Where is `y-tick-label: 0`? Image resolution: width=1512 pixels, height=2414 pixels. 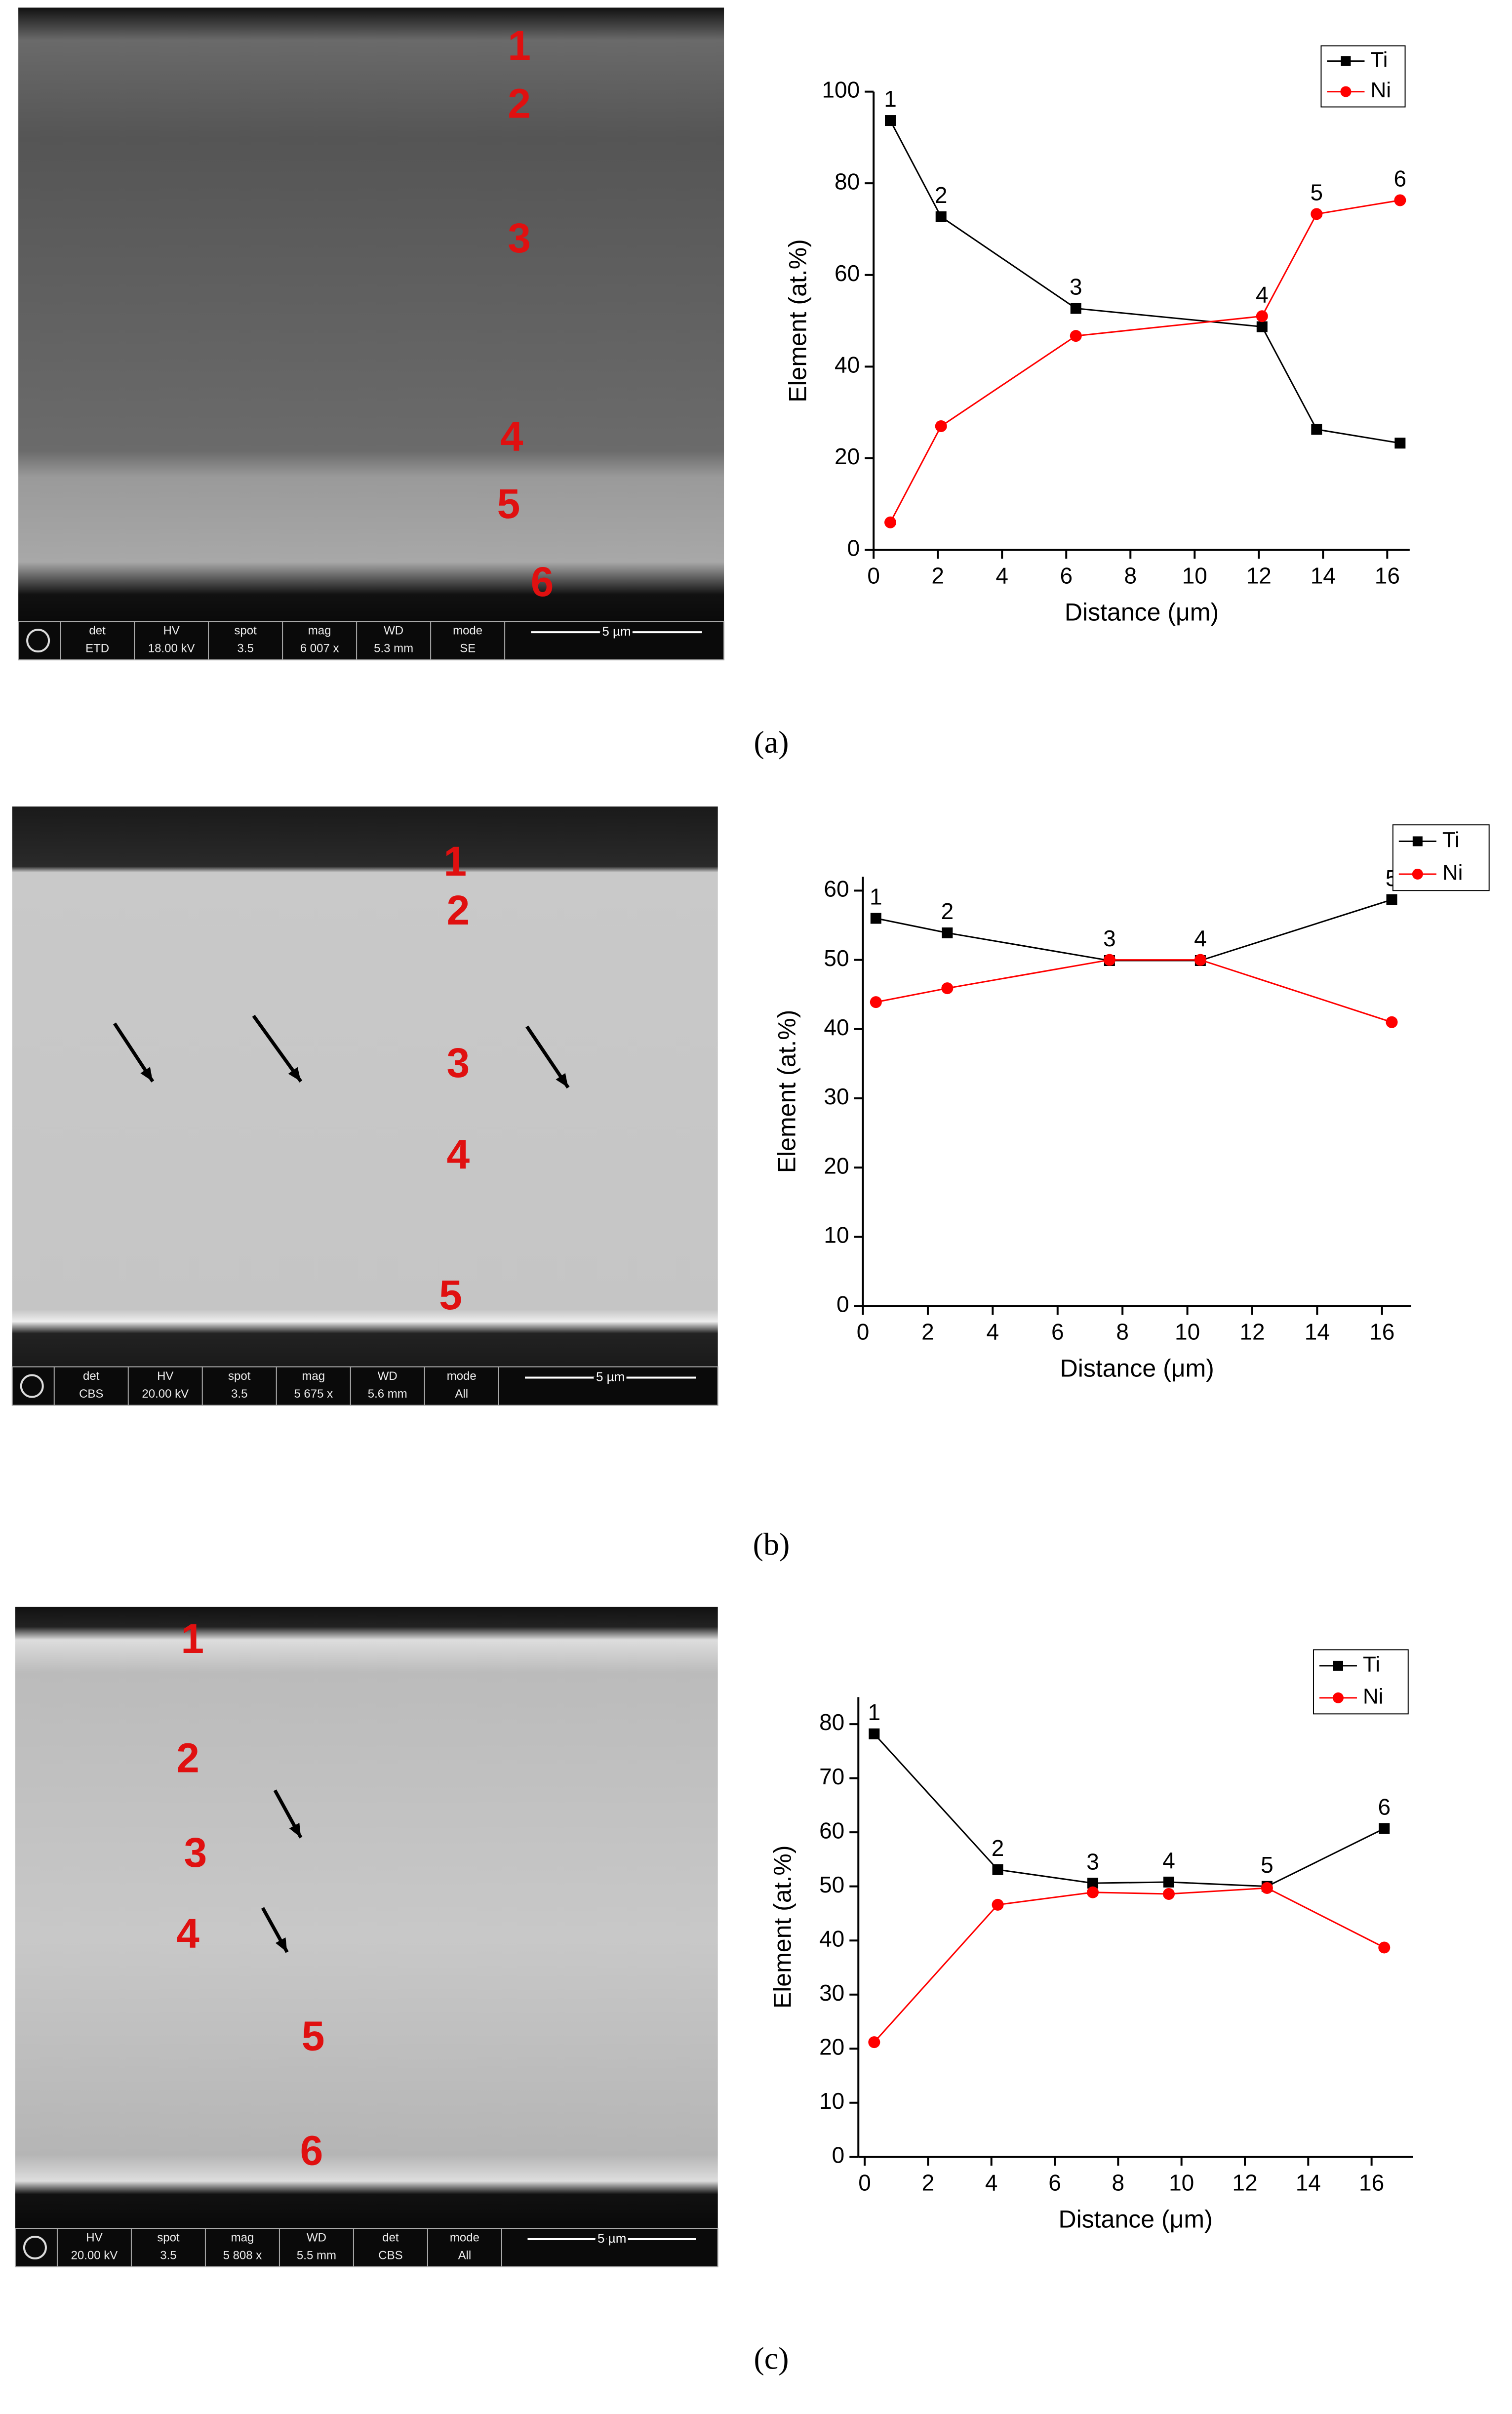 y-tick-label: 0 is located at coordinates (839, 2155).